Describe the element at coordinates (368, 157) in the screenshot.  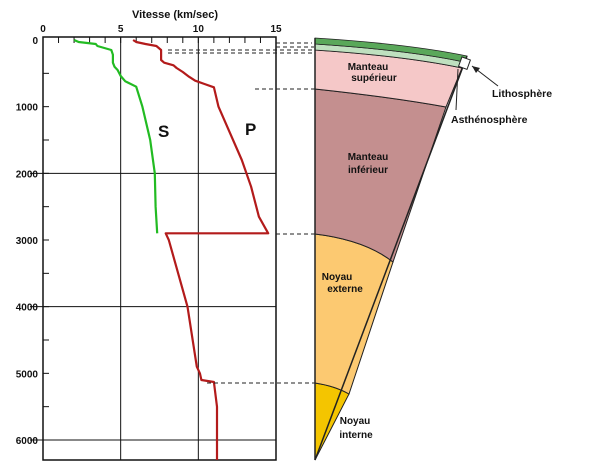
I see `label-lower-mantle-line1: Manteau` at that location.